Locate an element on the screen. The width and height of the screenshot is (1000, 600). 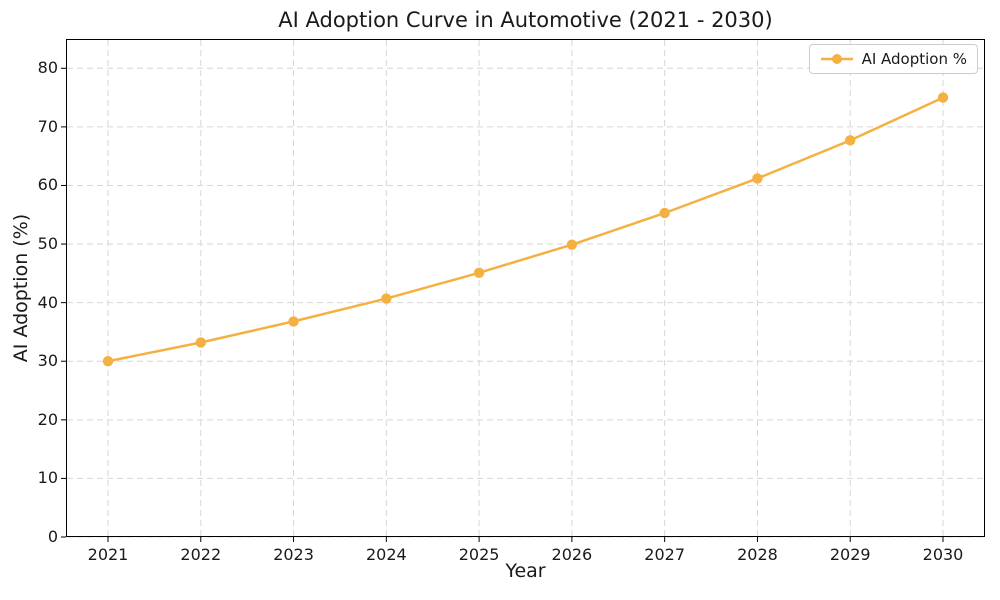
x-tick-label: 2030 is located at coordinates (943, 554).